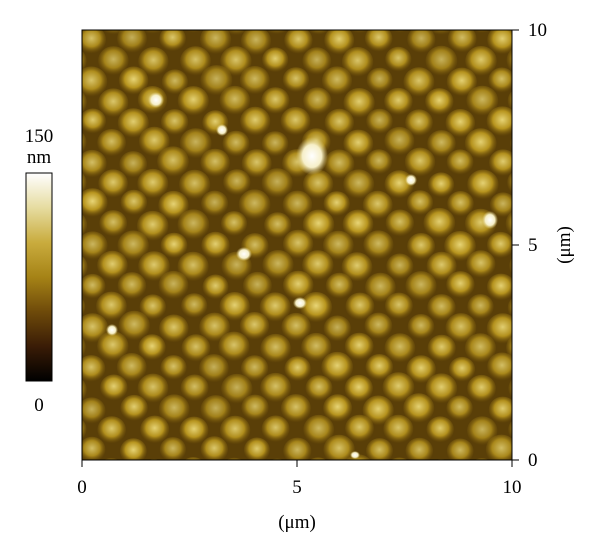  What do you see at coordinates (537, 30) in the screenshot?
I see `y-tick-label: 10` at bounding box center [537, 30].